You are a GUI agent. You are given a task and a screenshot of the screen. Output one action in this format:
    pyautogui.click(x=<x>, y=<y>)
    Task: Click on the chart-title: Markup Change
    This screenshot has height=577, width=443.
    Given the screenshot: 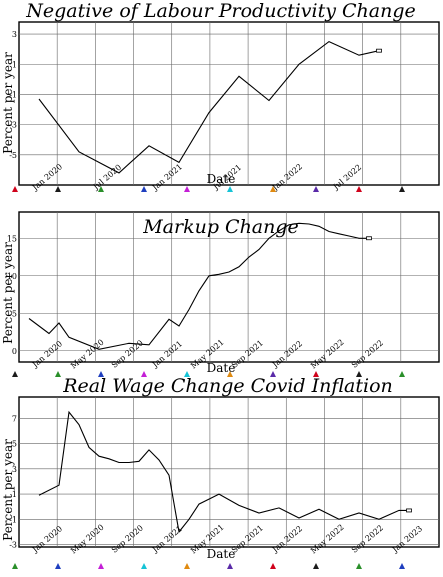 What is the action you would take?
    pyautogui.click(x=220, y=227)
    